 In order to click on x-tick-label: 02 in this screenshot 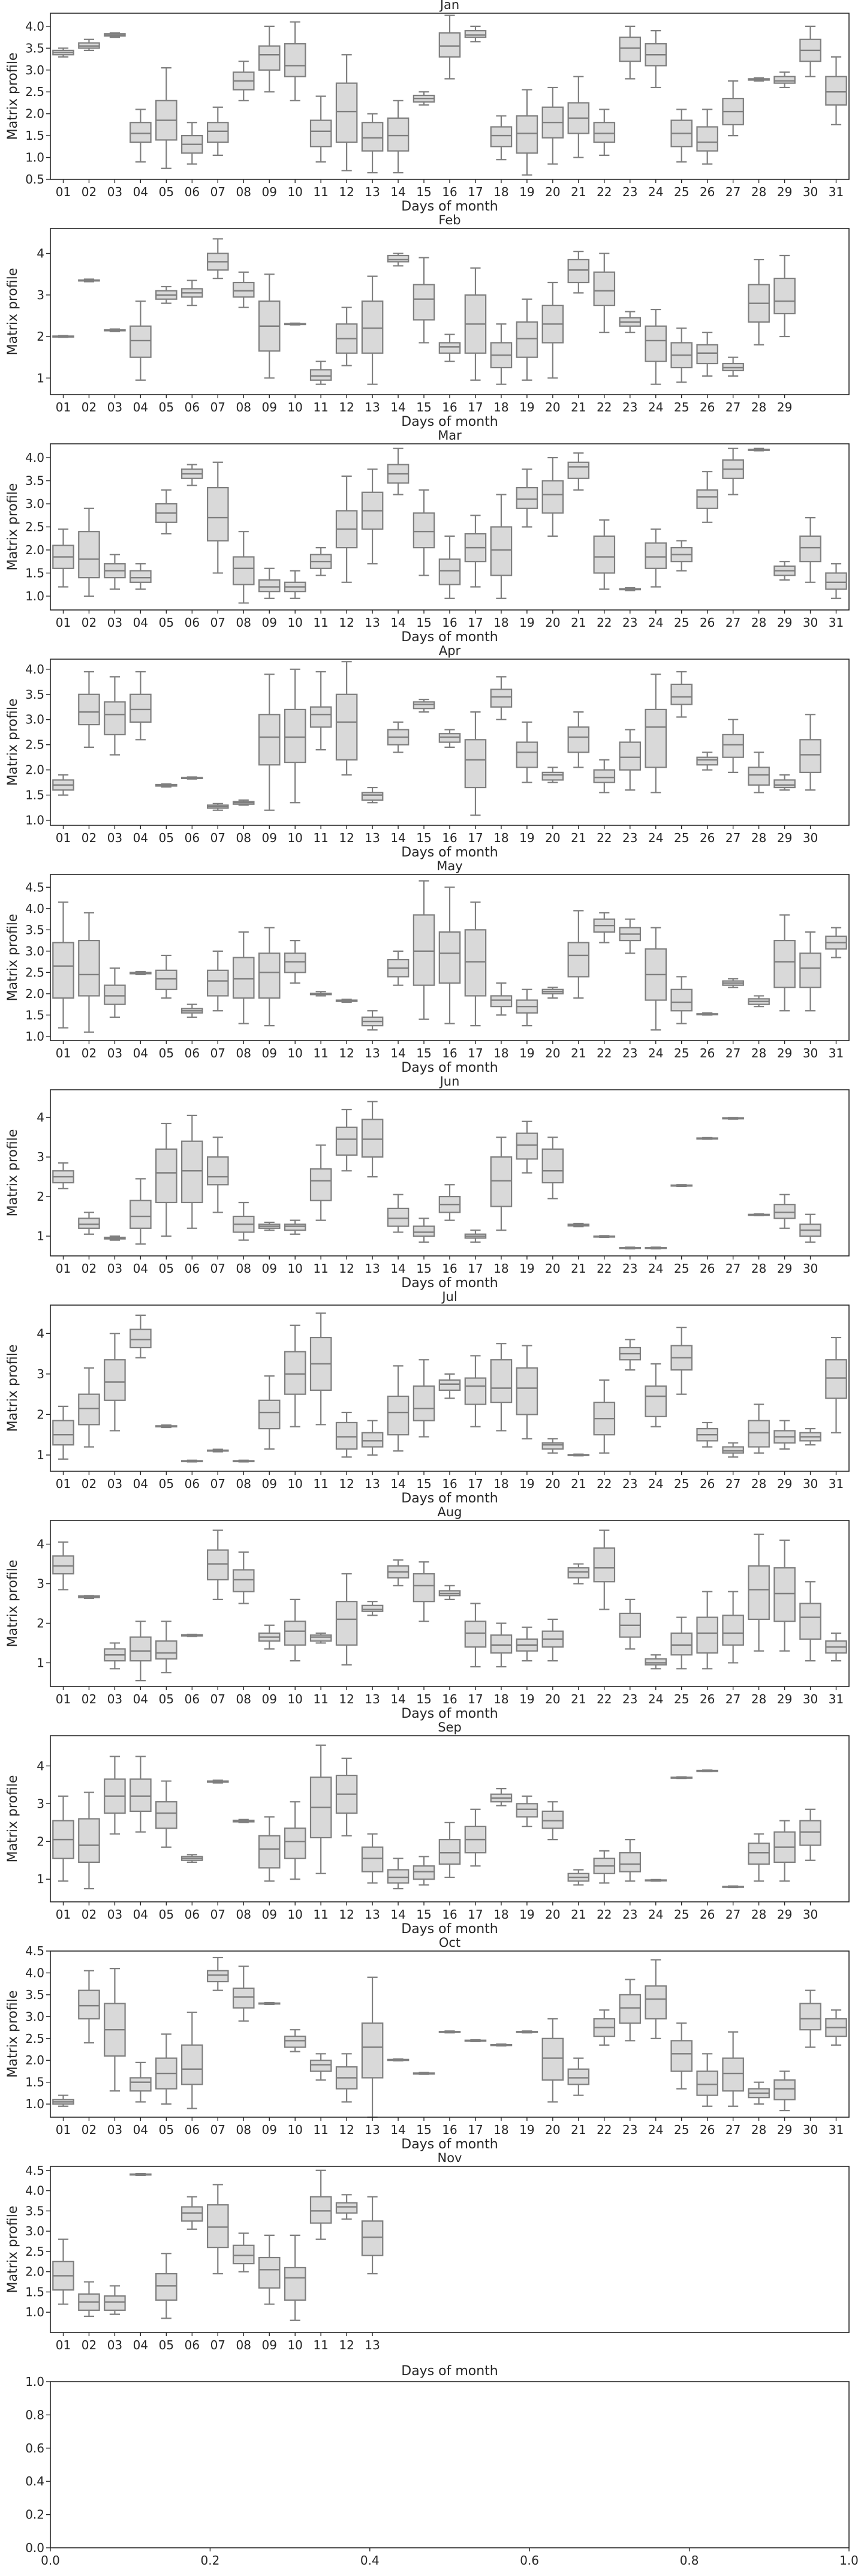, I will do `click(90, 2345)`.